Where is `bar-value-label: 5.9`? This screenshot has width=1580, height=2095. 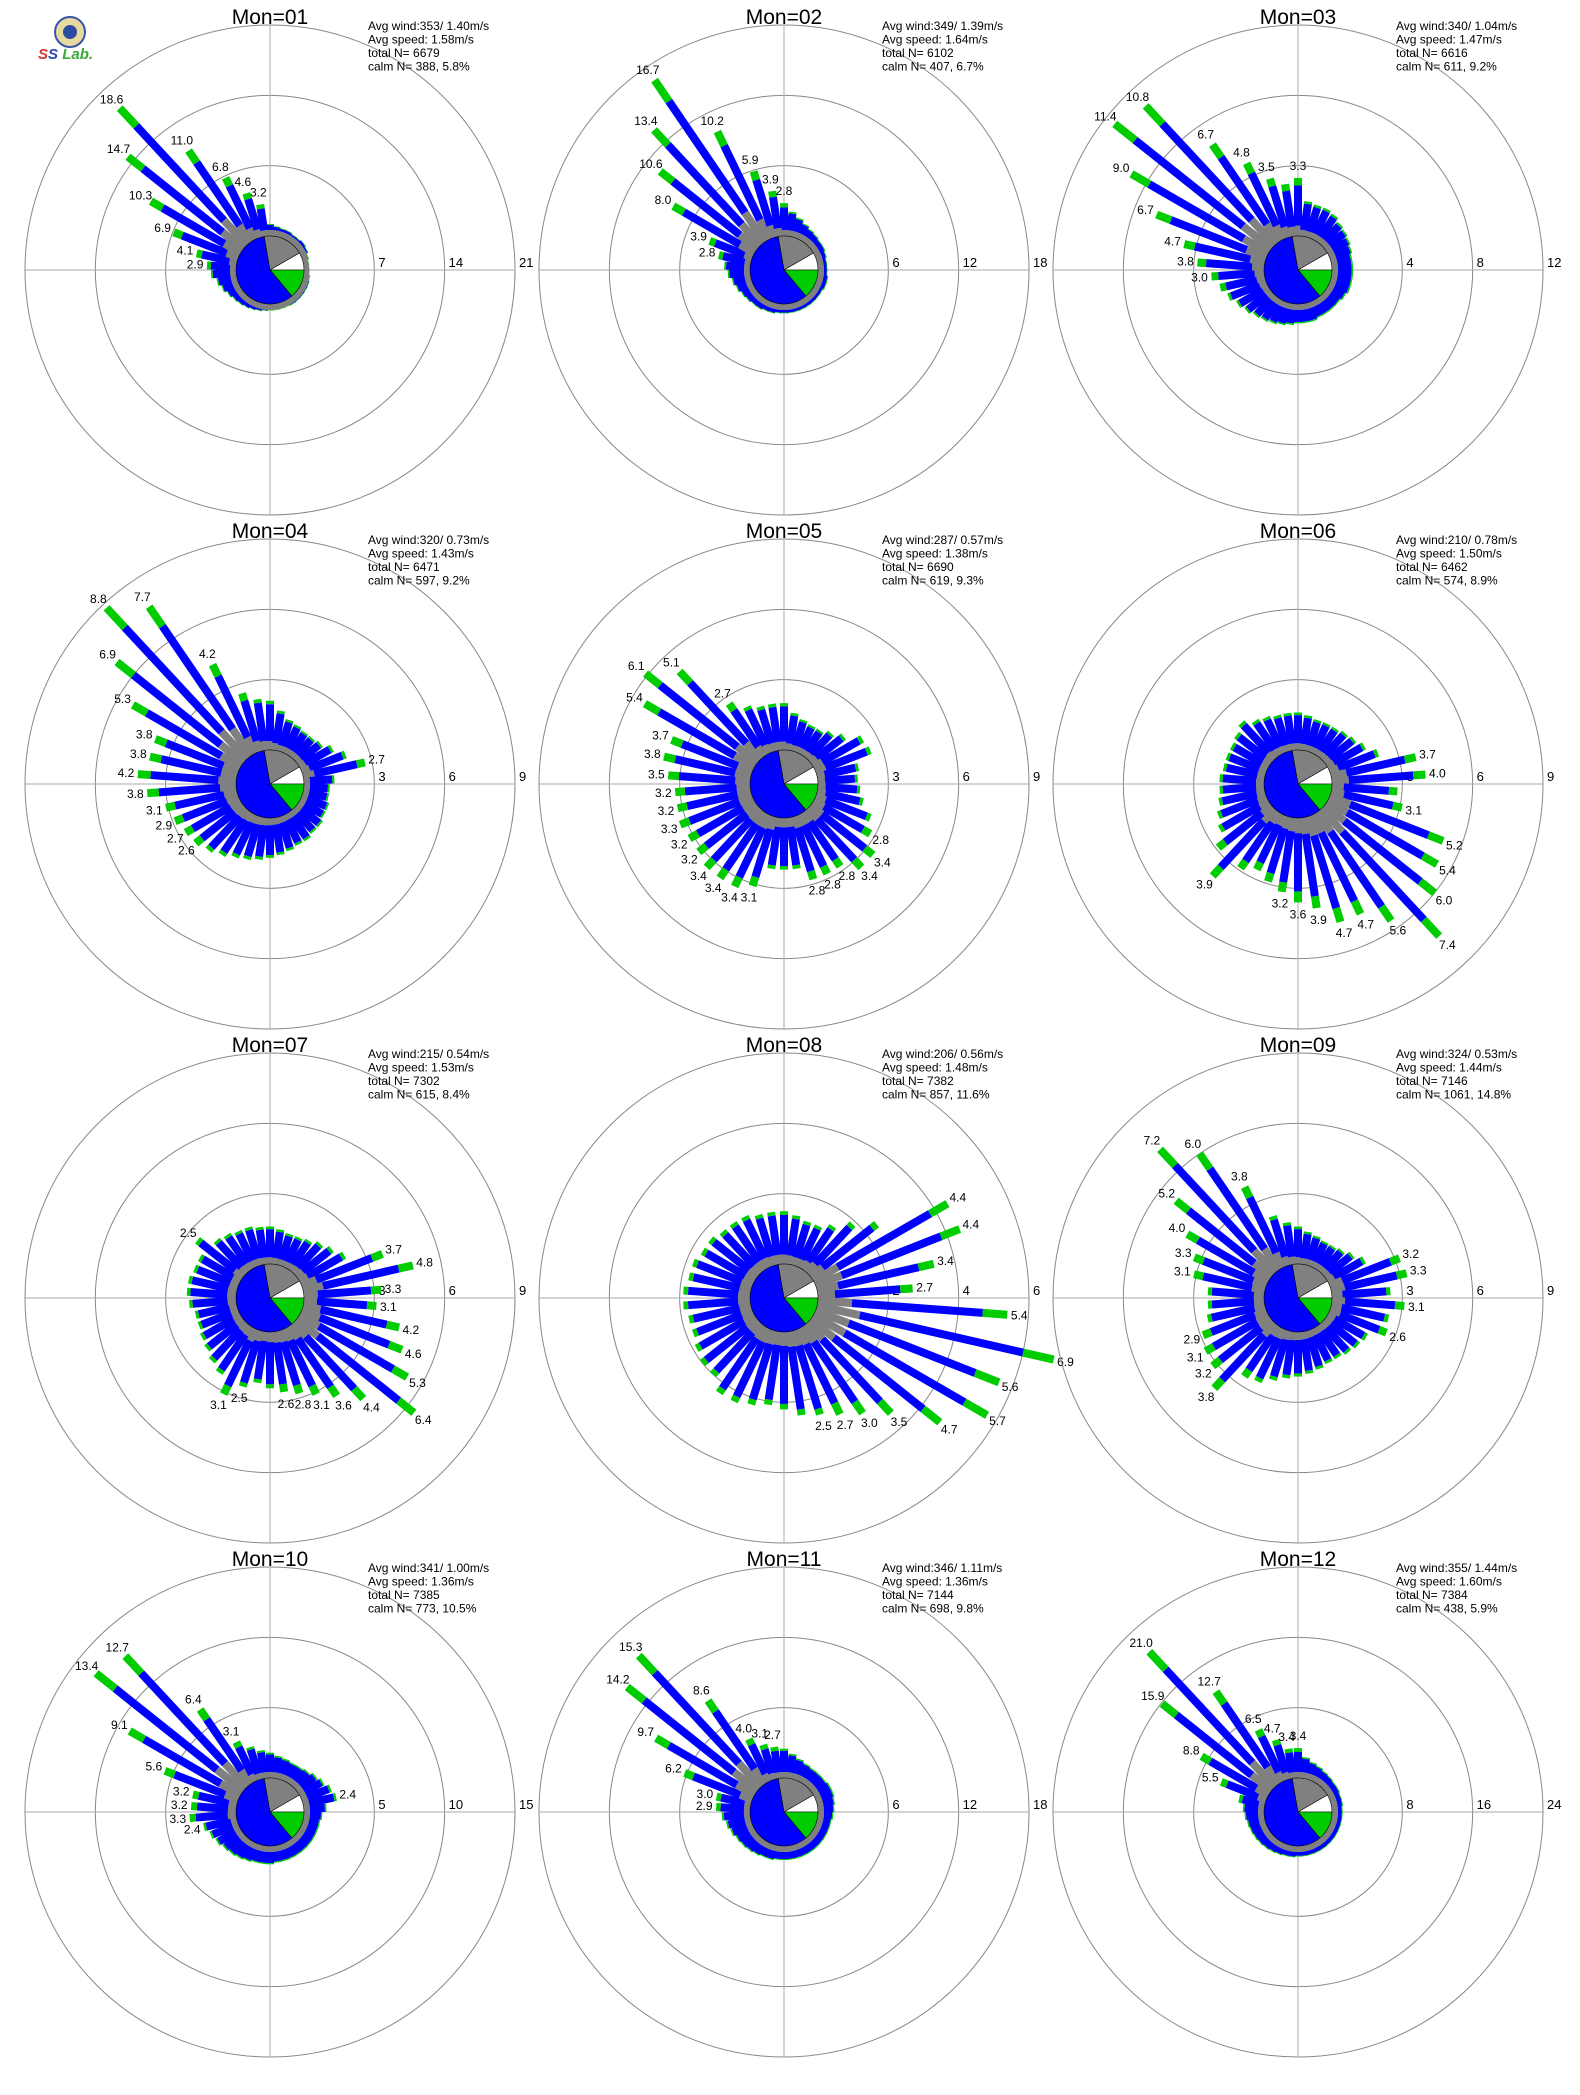 bar-value-label: 5.9 is located at coordinates (750, 160).